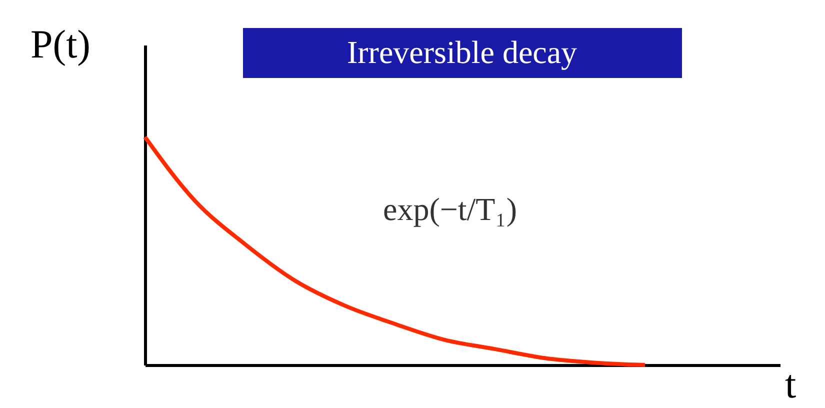 This screenshot has width=825, height=408. I want to click on x-axis-title: t, so click(790, 384).